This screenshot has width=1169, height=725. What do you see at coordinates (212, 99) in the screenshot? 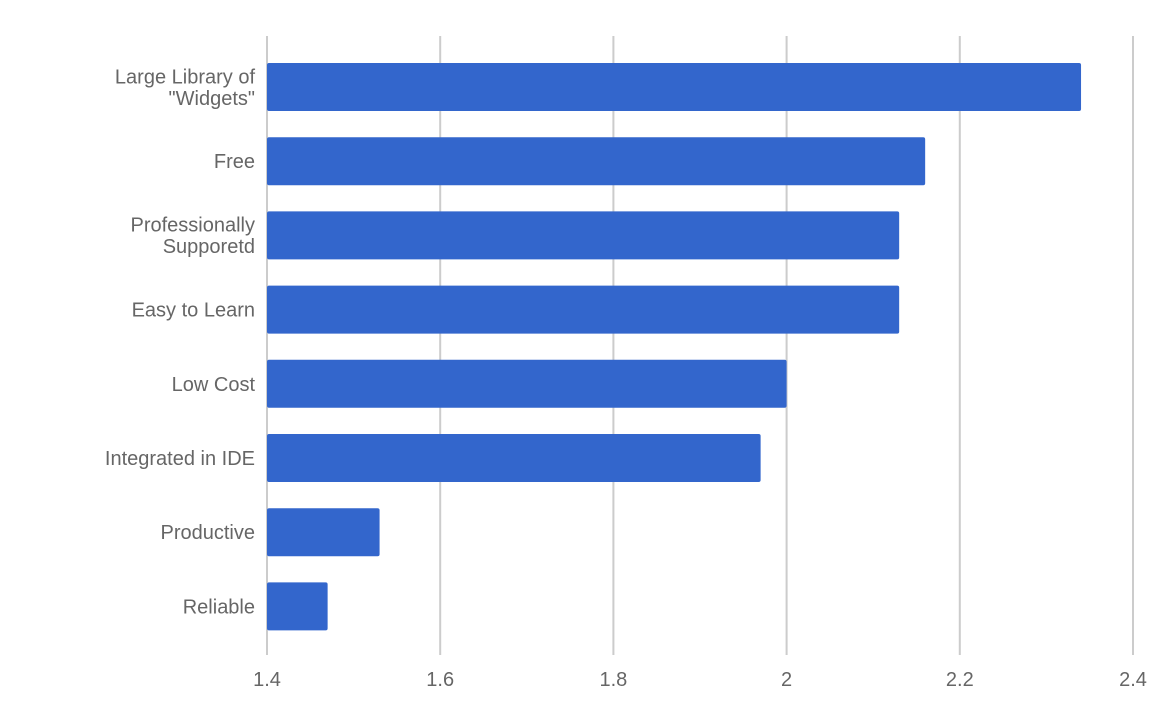
I see `category-label-0-line-1: "Widgets"` at bounding box center [212, 99].